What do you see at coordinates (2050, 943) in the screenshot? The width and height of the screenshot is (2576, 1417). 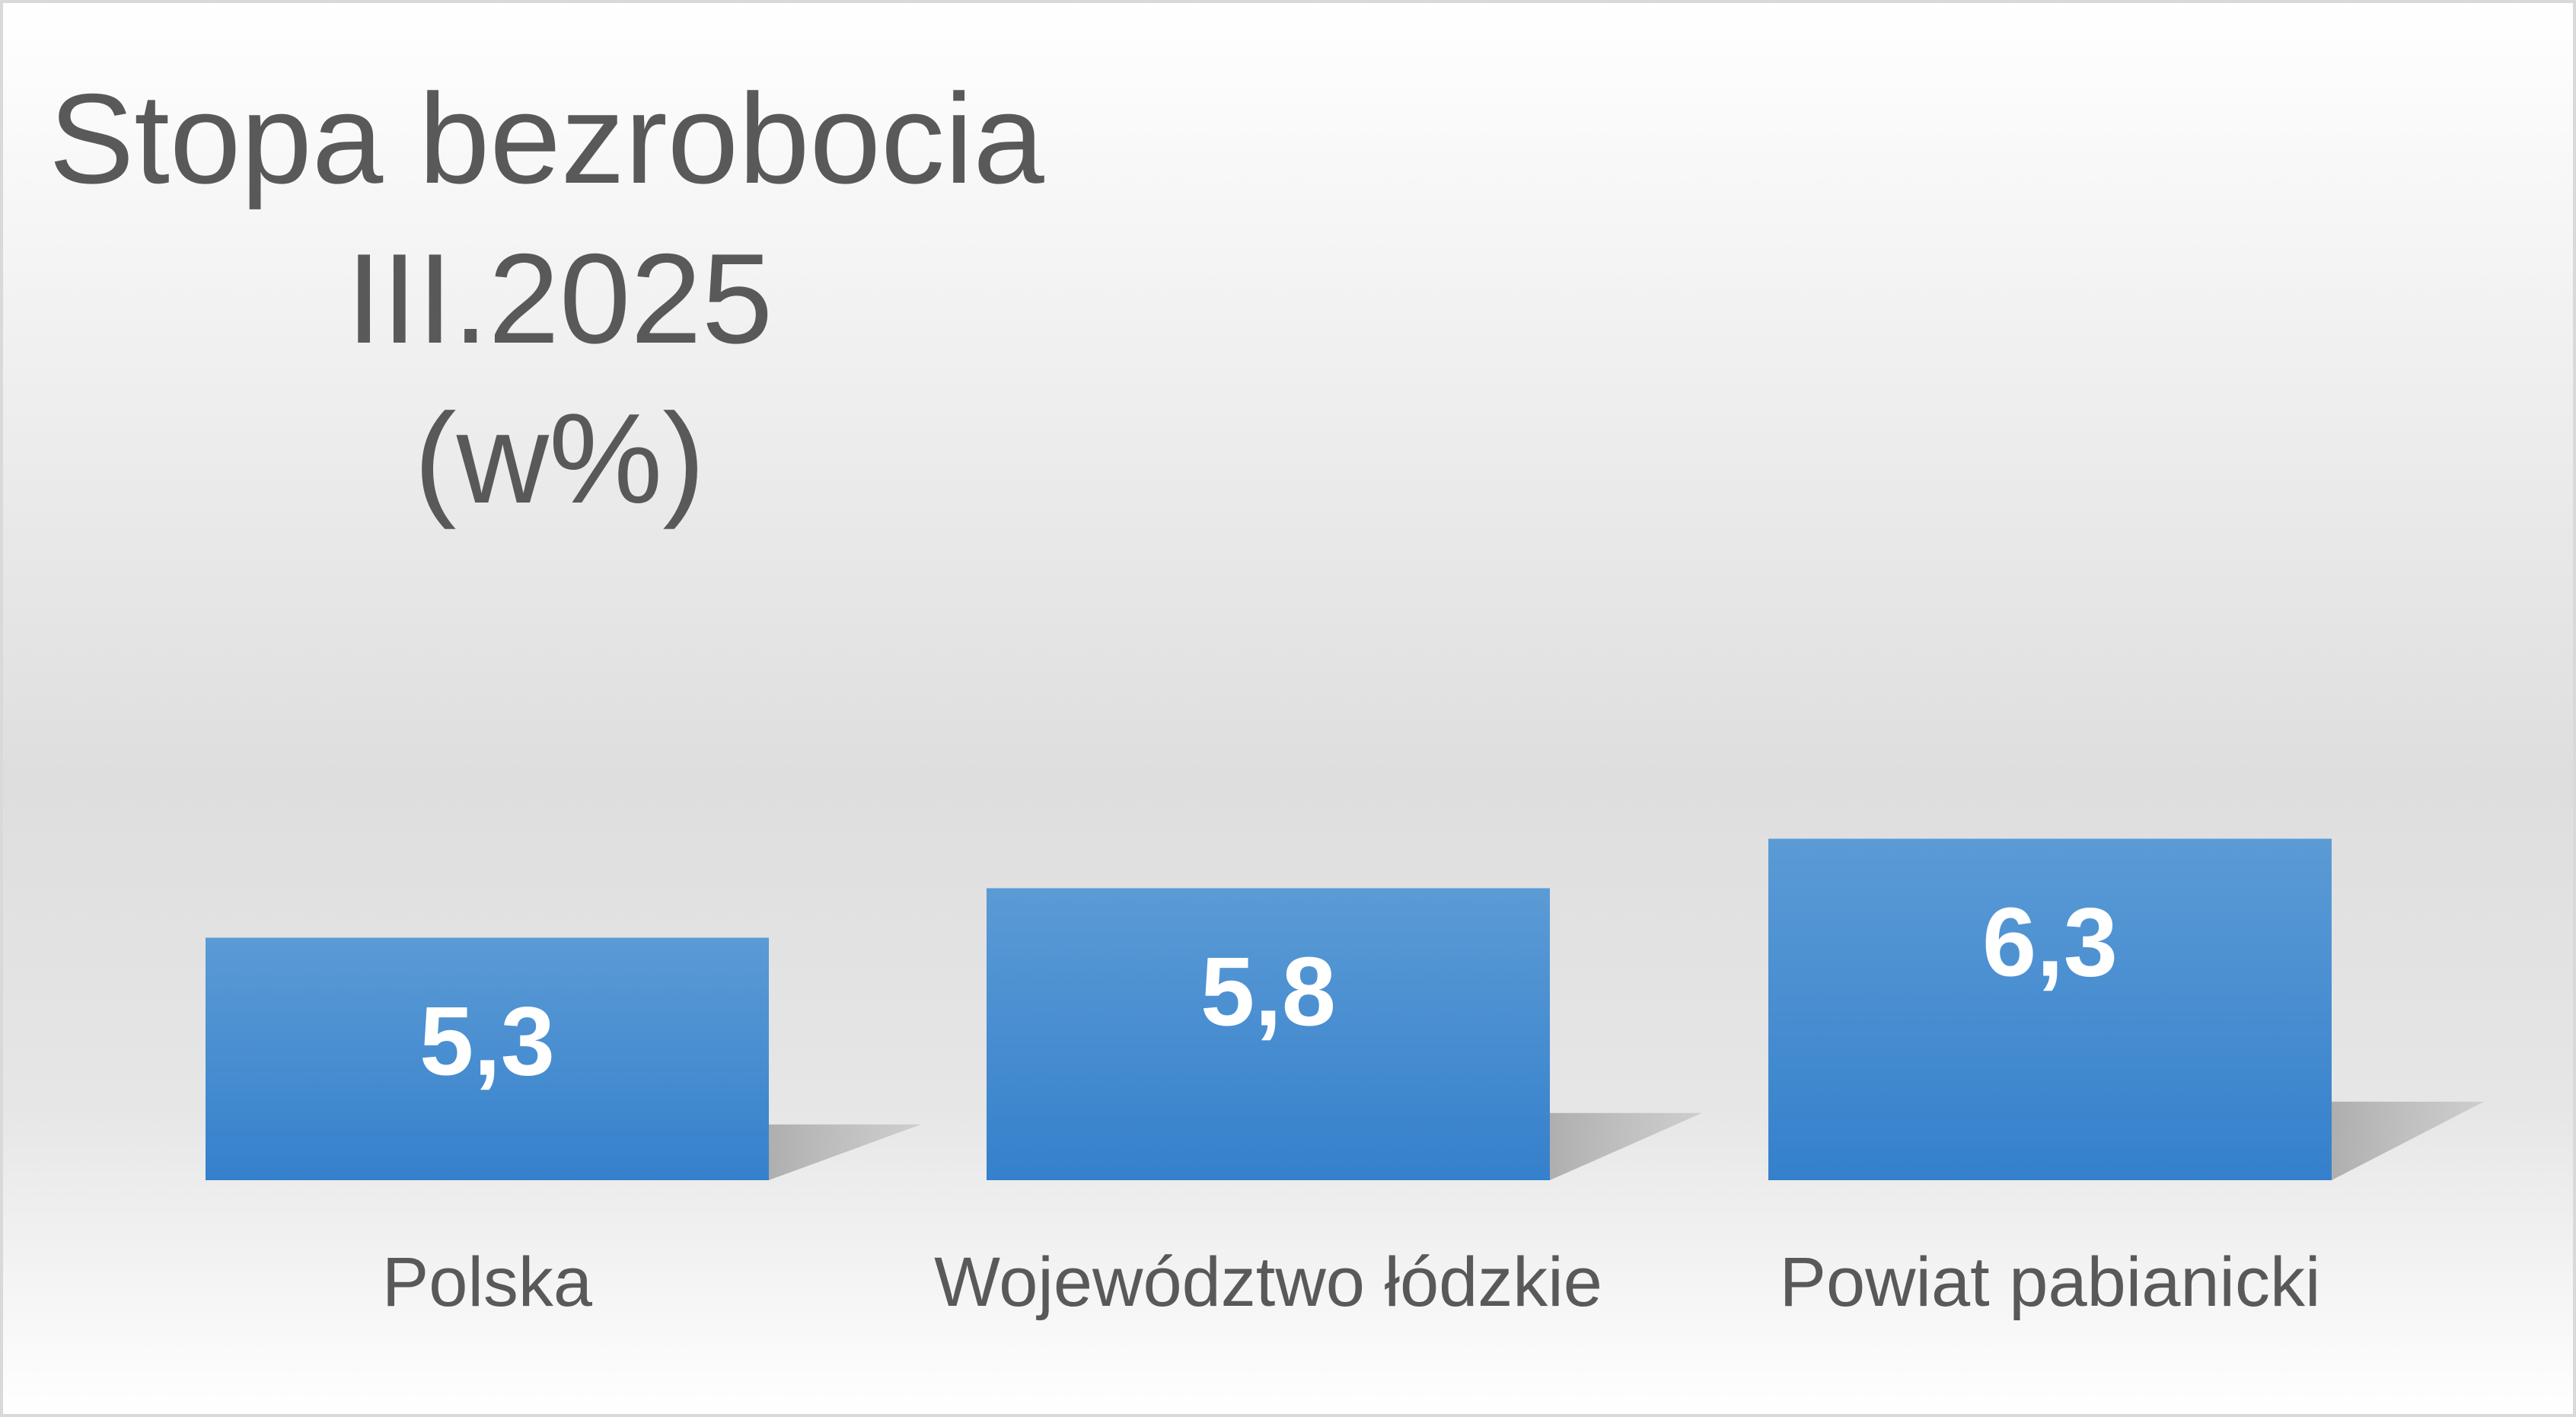 I see `value-label-2: 6,3` at bounding box center [2050, 943].